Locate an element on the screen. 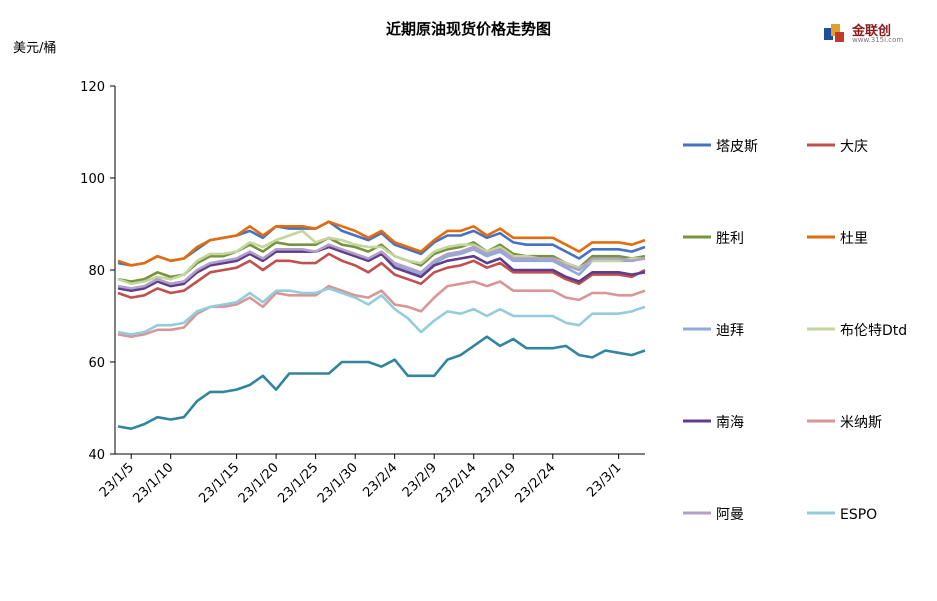  legend-label: 杜里 is located at coordinates (854, 239).